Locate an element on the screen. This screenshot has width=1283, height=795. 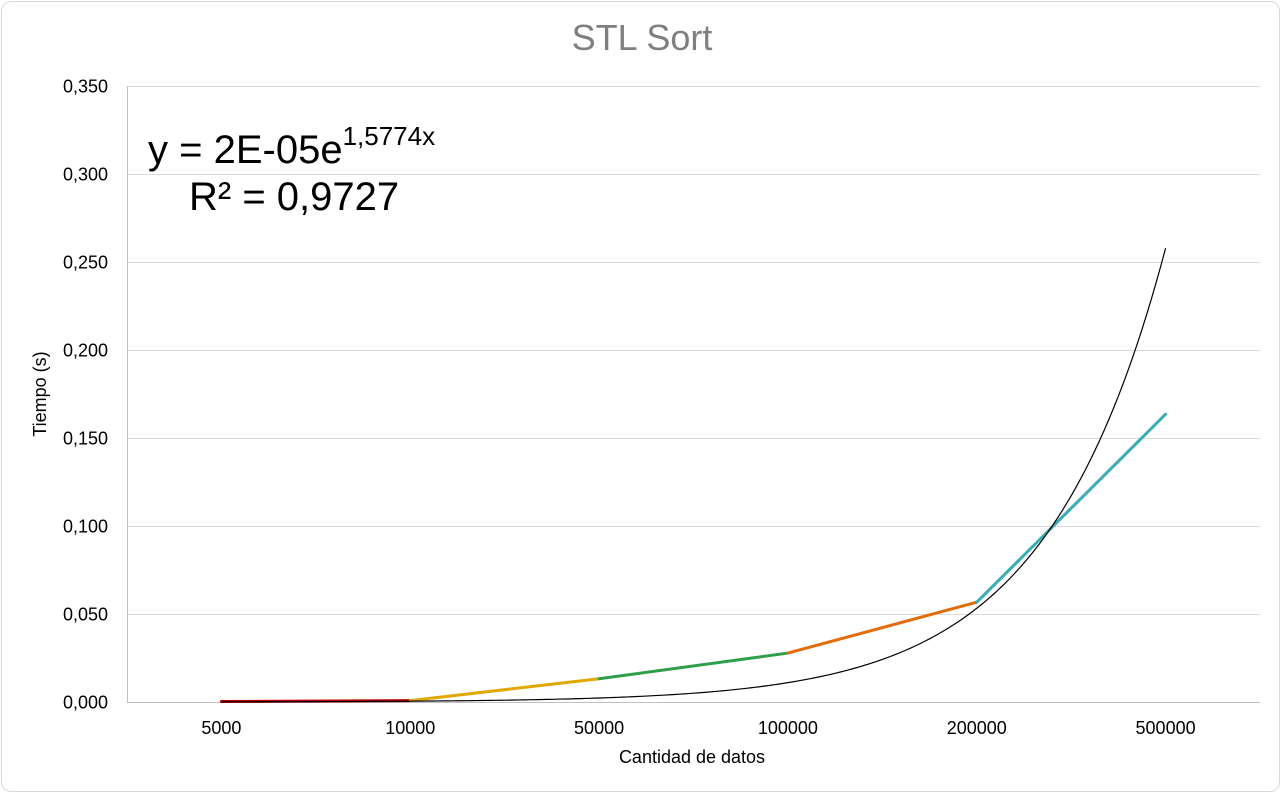
x-axis-title: Cantidad de datos is located at coordinates (692, 757).